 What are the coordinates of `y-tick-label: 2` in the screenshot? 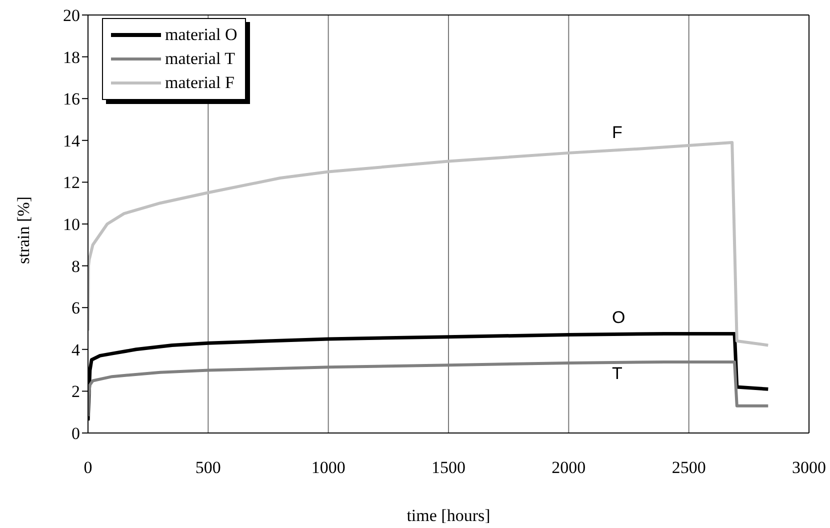 It's located at (76, 392).